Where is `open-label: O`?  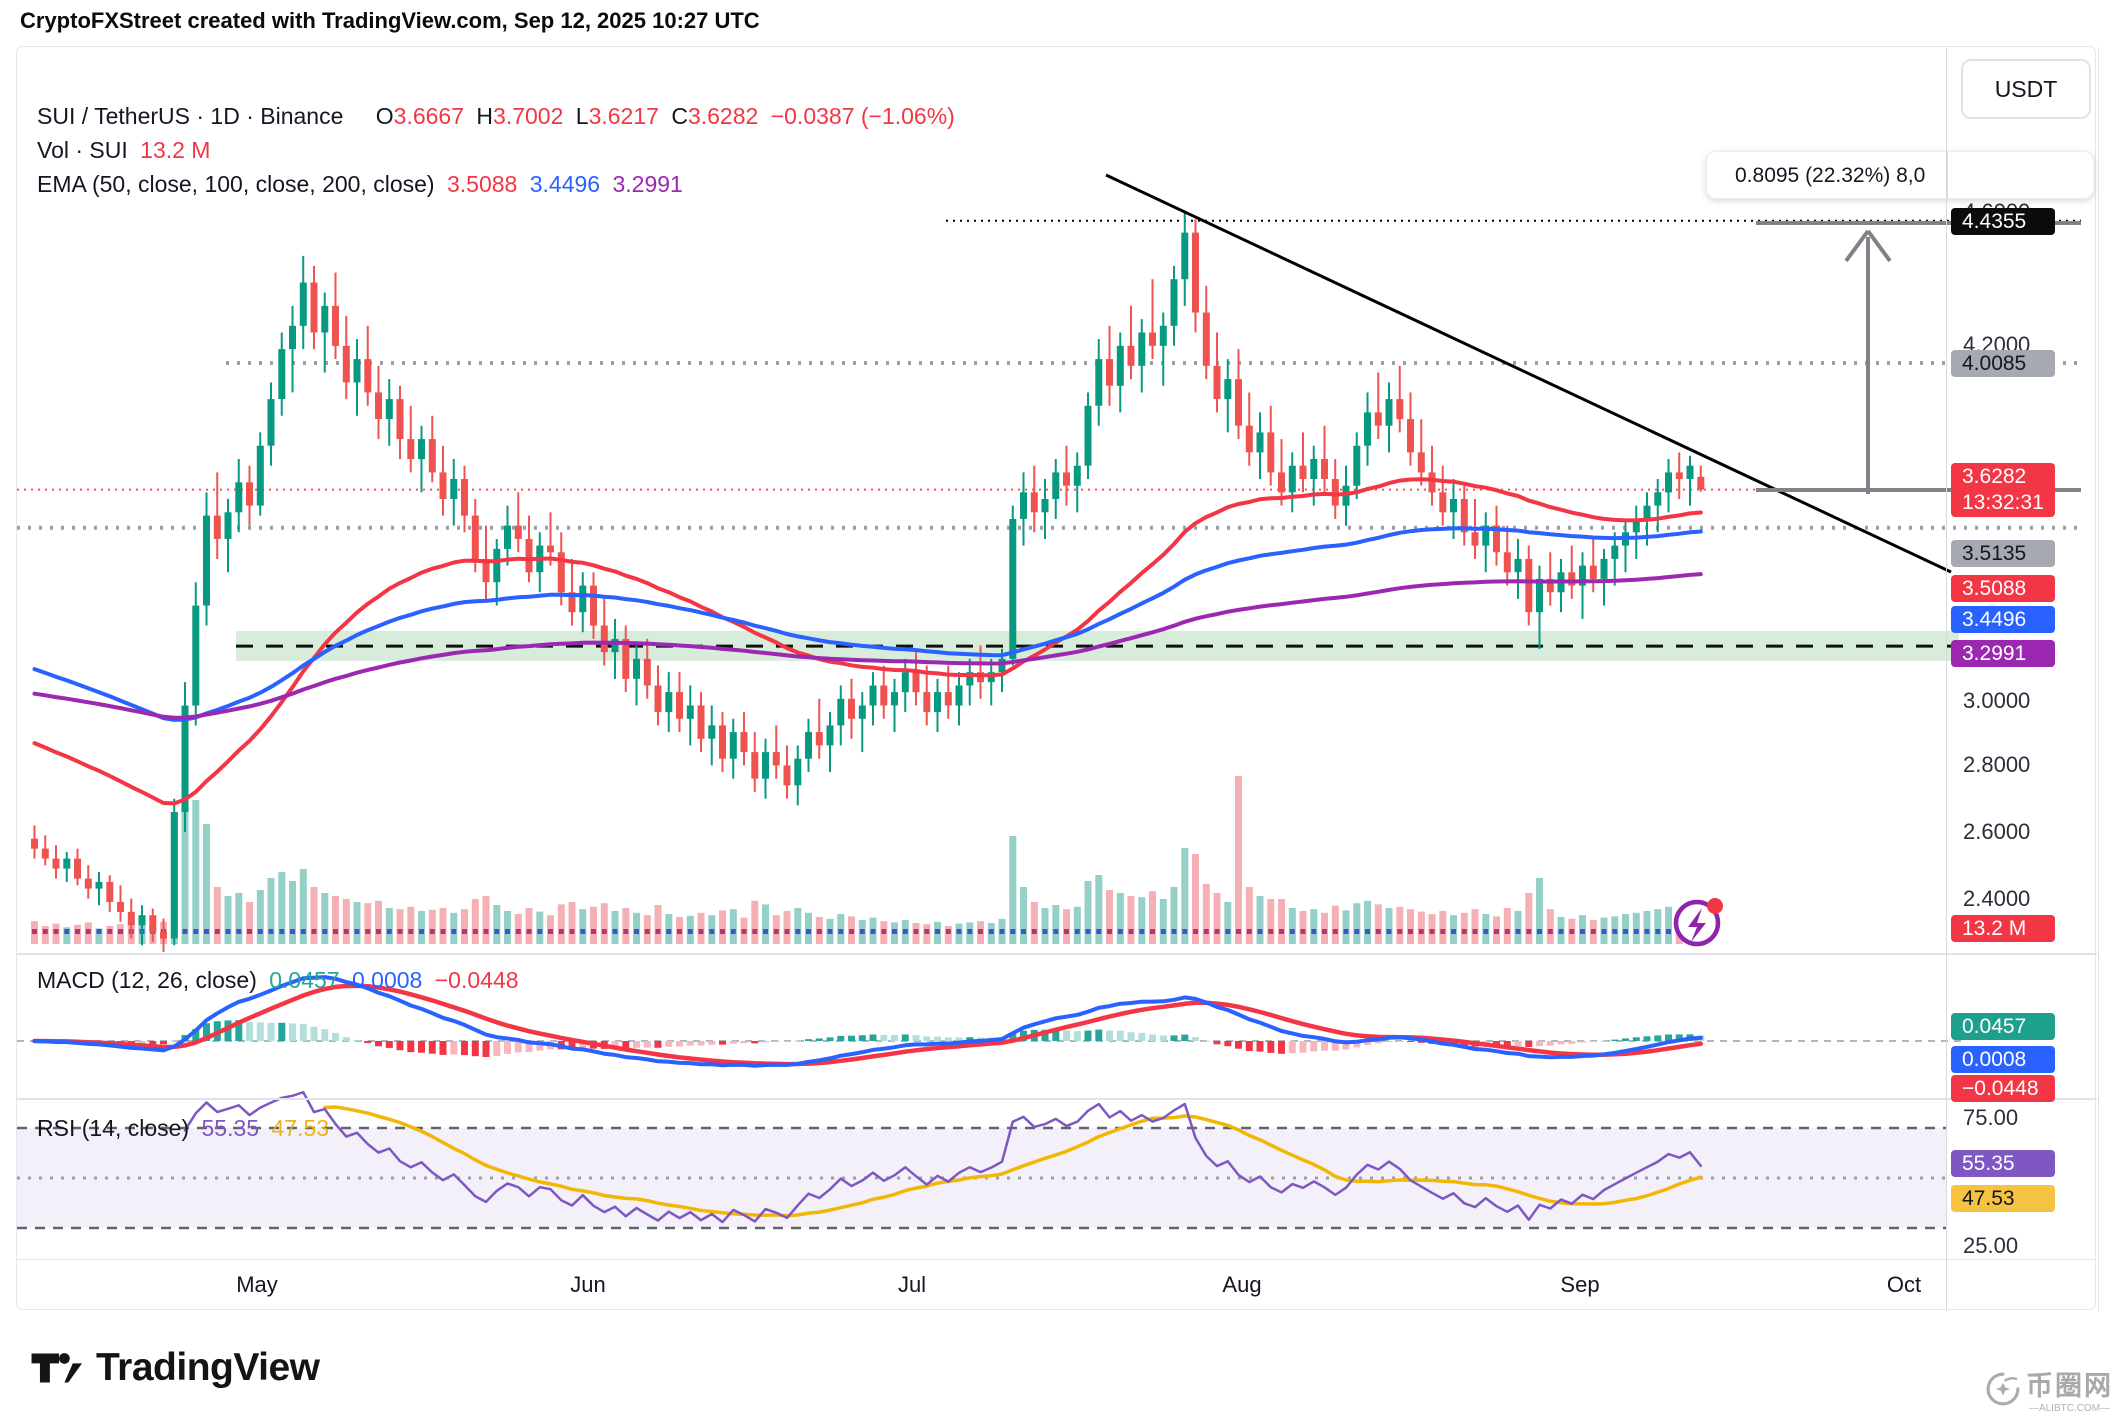 open-label: O is located at coordinates (384, 116).